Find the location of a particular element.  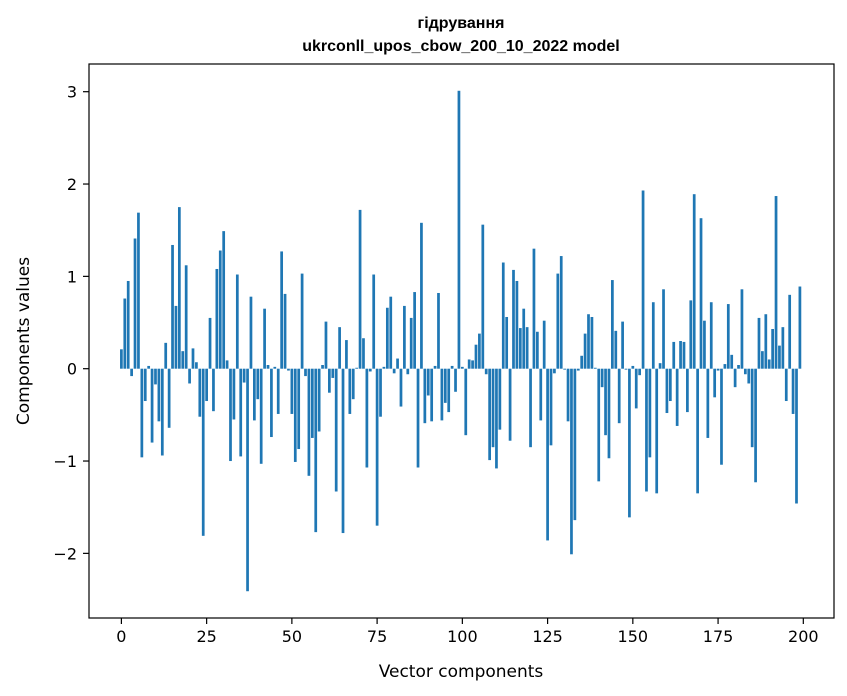

y-axis-ticks: −2 −1 0 1 2 3 is located at coordinates (71, 323).